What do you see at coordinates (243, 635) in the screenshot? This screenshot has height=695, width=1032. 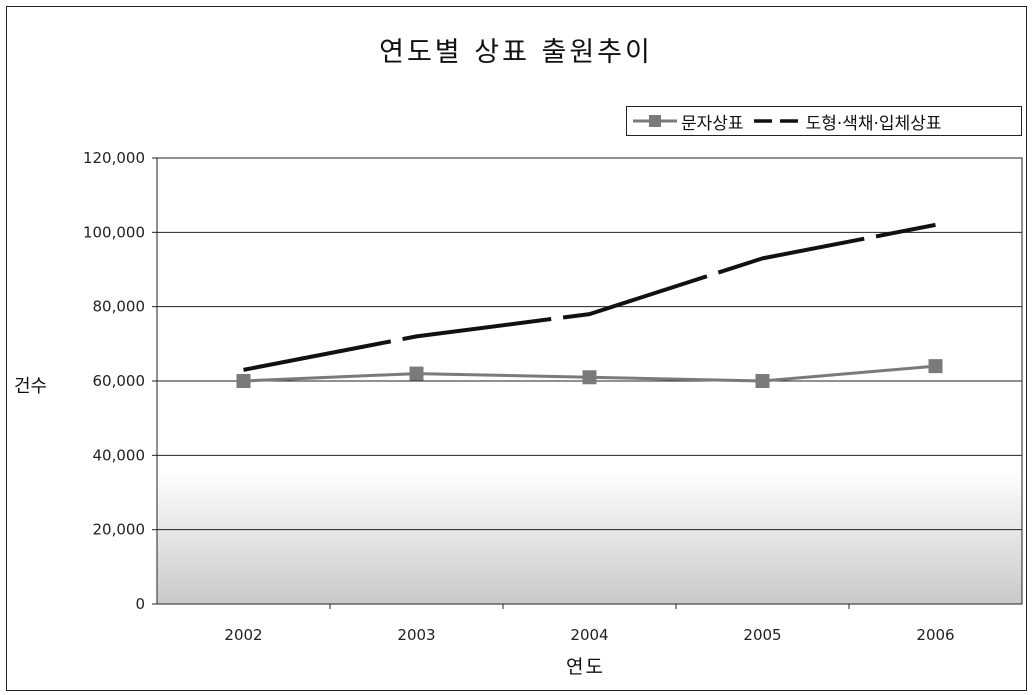 I see `x-tick-label: 2002` at bounding box center [243, 635].